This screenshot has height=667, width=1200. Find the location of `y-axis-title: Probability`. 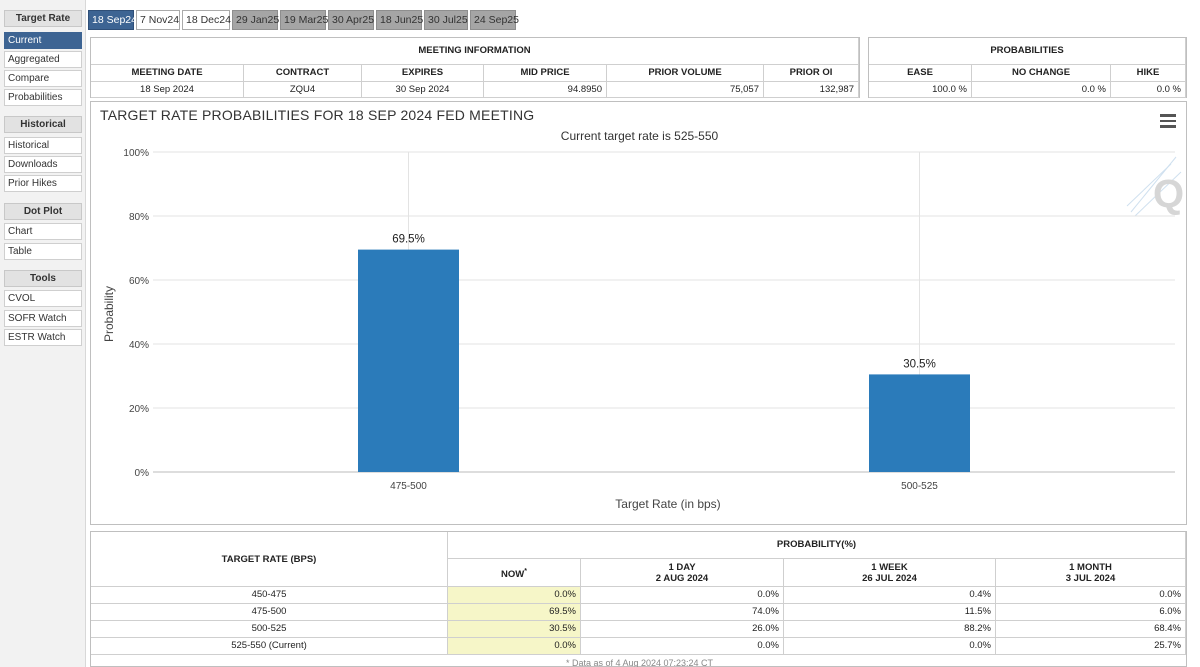

y-axis-title: Probability is located at coordinates (109, 314).